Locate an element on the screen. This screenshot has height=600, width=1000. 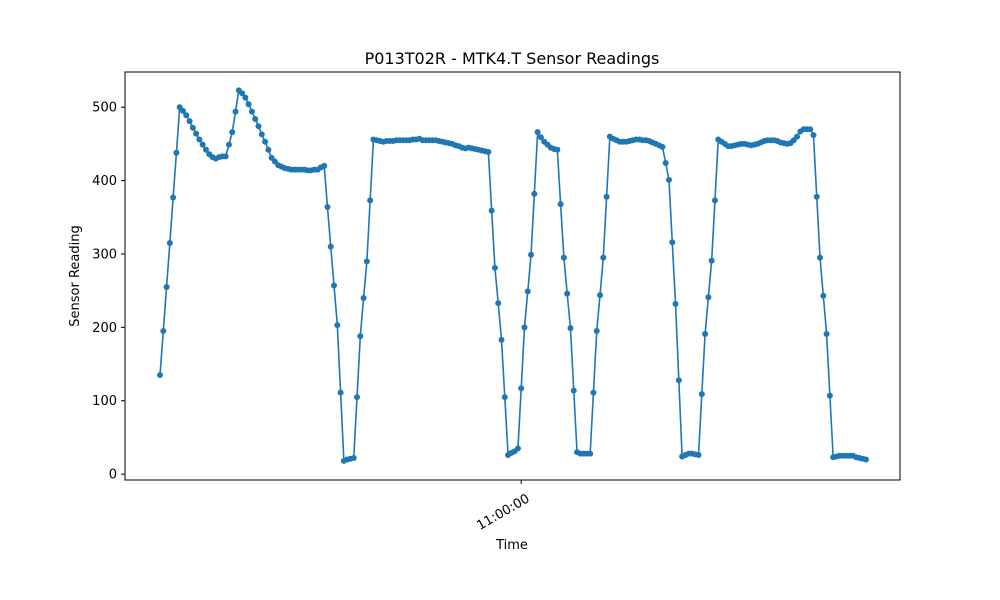
y-tick-label: 0 is located at coordinates (113, 475).